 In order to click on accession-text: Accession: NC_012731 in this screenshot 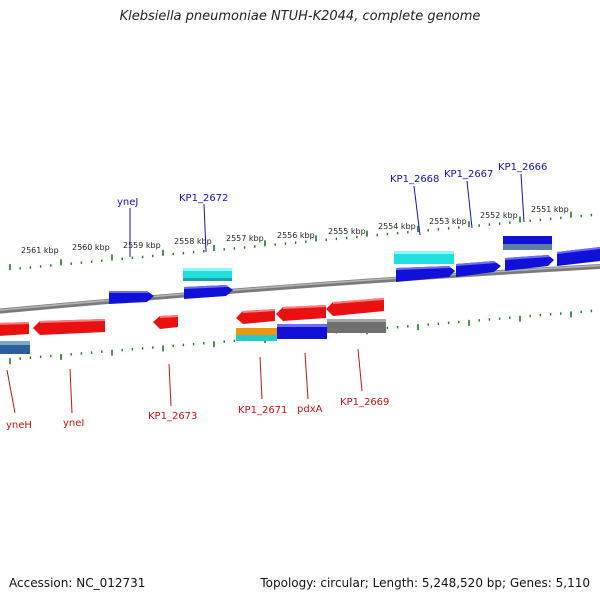, I will do `click(77, 583)`.